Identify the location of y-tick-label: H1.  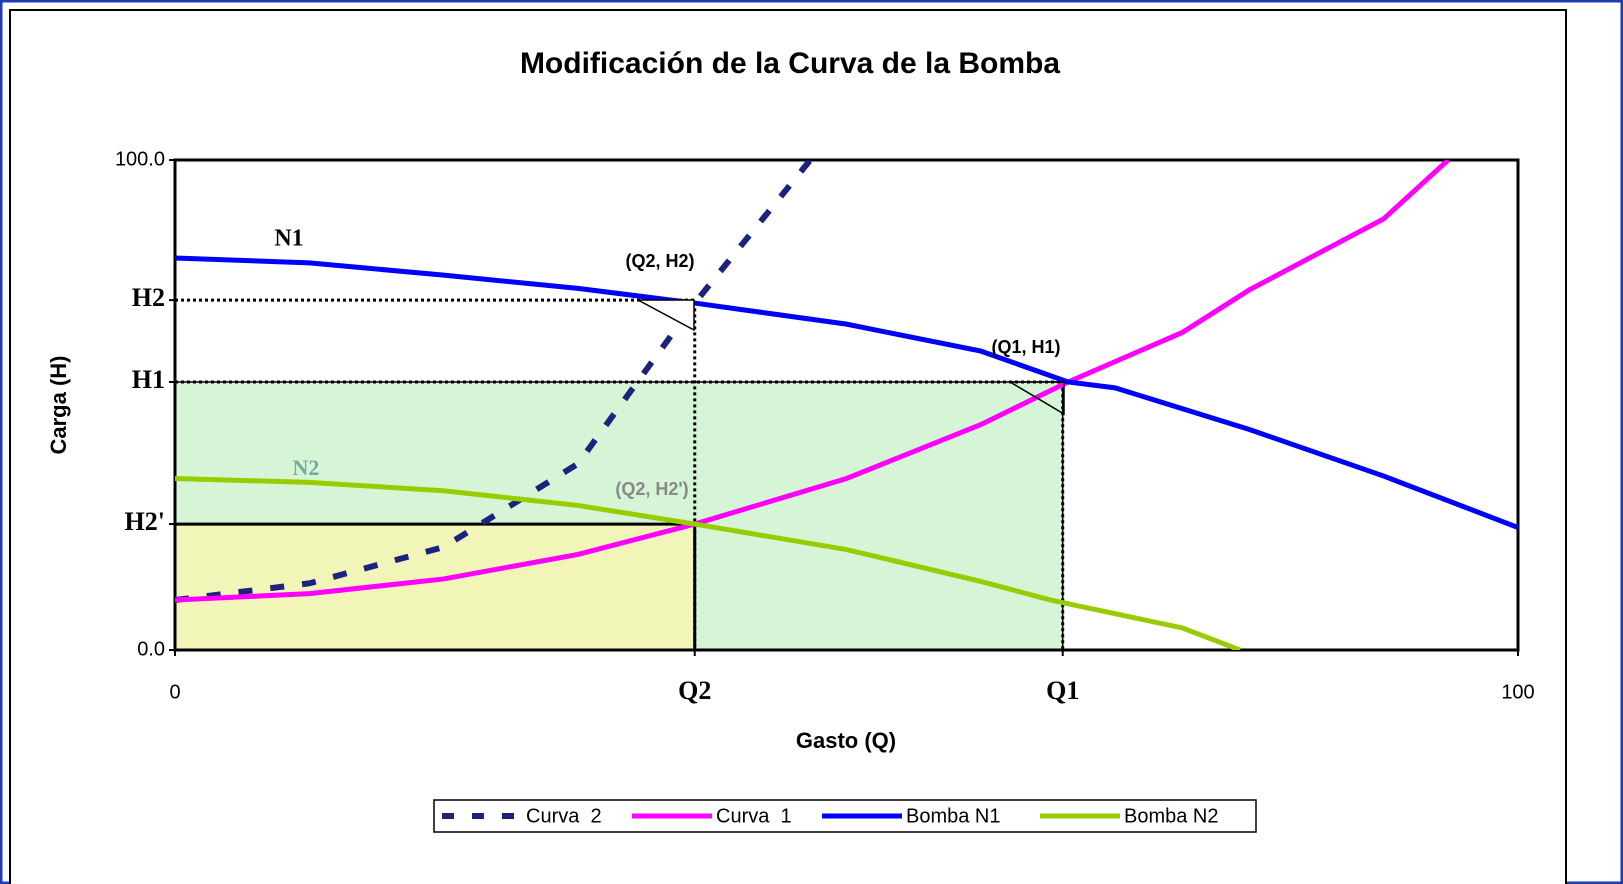
(148, 379).